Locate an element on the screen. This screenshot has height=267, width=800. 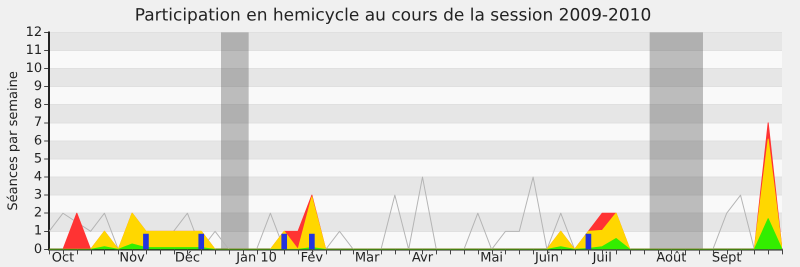
x-tick-label: Fév is located at coordinates (312, 258).